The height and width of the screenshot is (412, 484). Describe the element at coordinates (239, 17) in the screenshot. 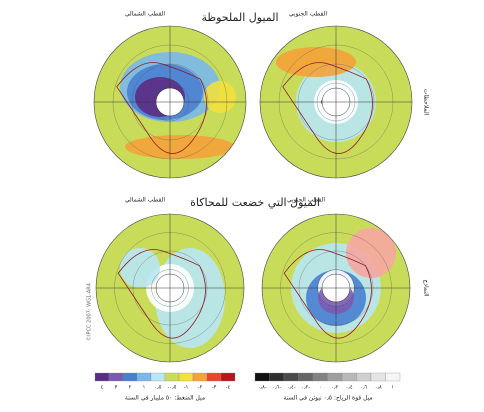

I see `observed-title: الميول الملحوظة` at that location.